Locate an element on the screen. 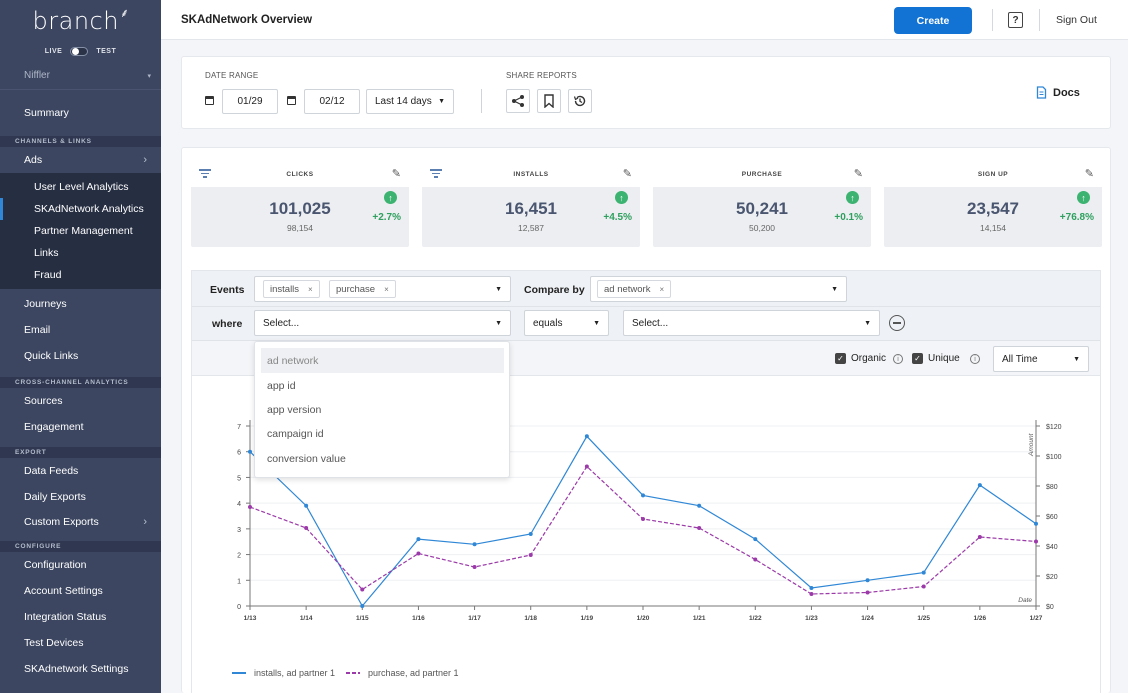  dropdown-option: ad network is located at coordinates (382, 360).